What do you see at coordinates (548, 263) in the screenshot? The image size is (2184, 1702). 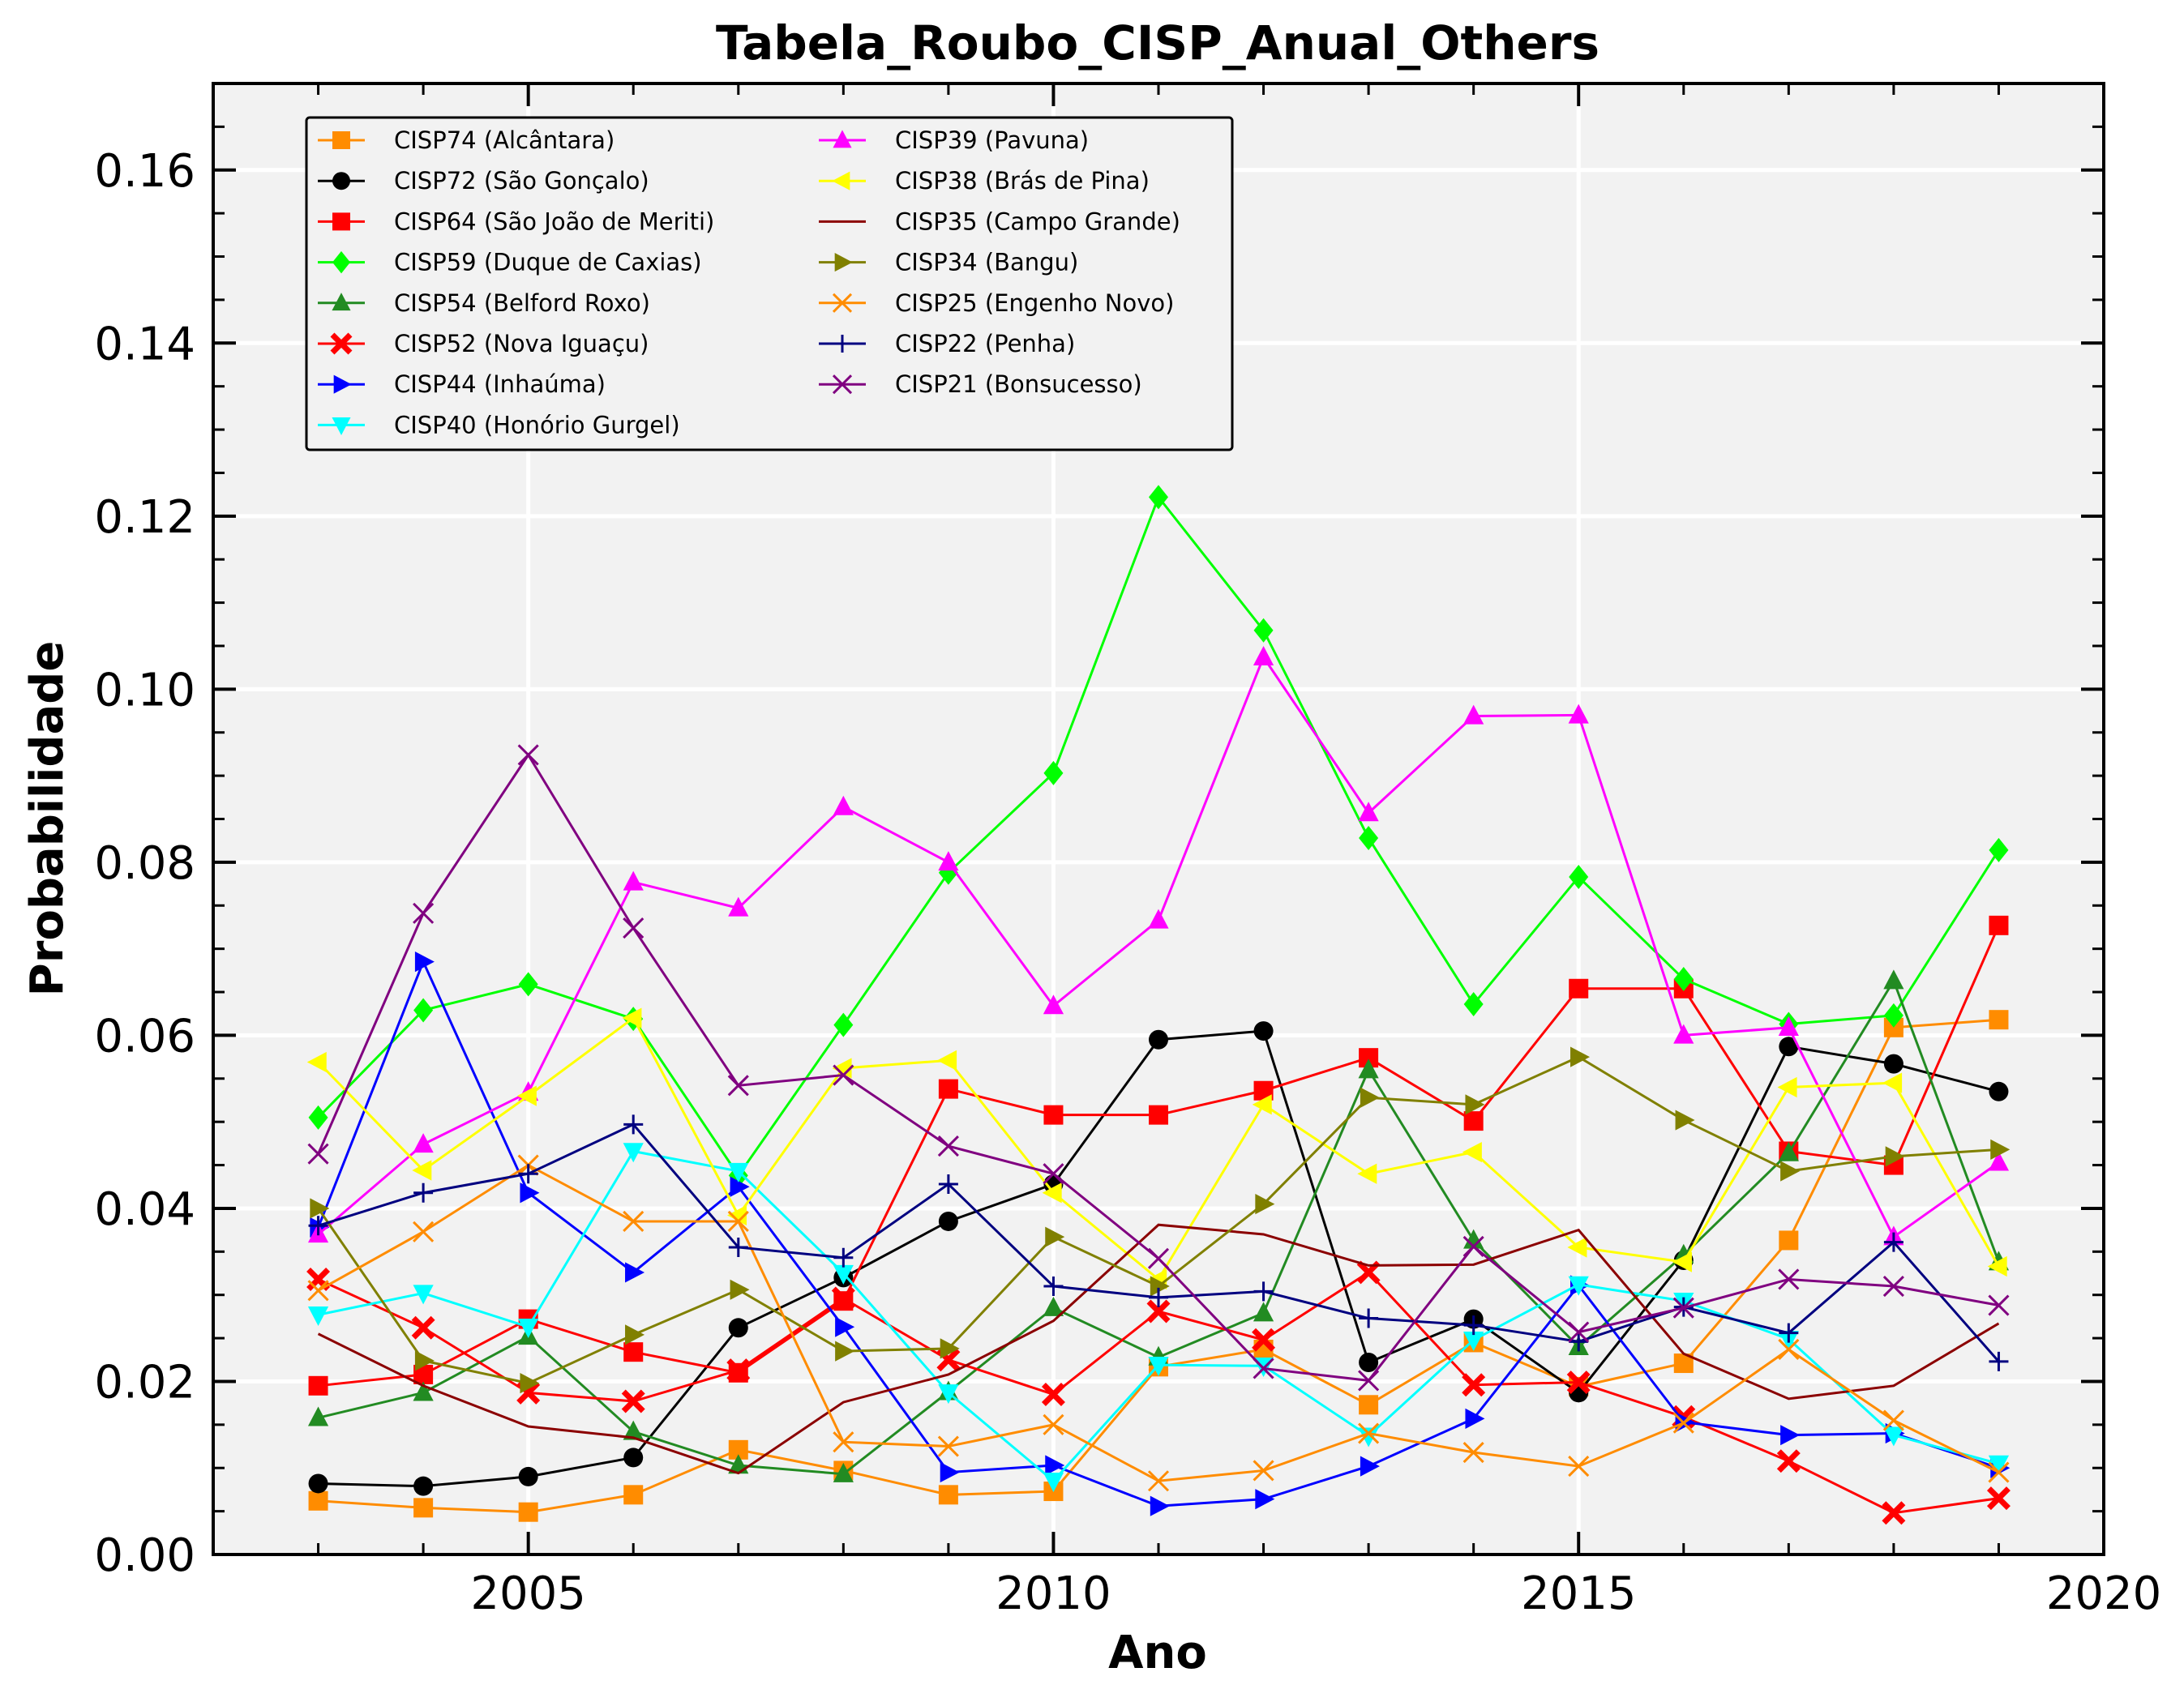 I see `legend-label: CISP59 (Duque de Caxias)` at bounding box center [548, 263].